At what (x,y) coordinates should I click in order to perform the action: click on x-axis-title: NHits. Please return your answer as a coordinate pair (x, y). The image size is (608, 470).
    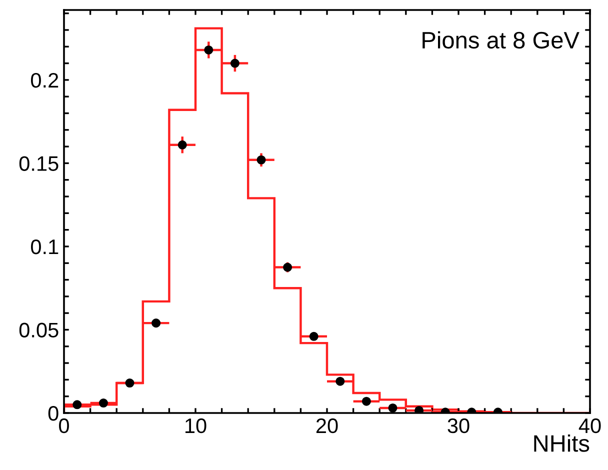
    Looking at the image, I should click on (562, 443).